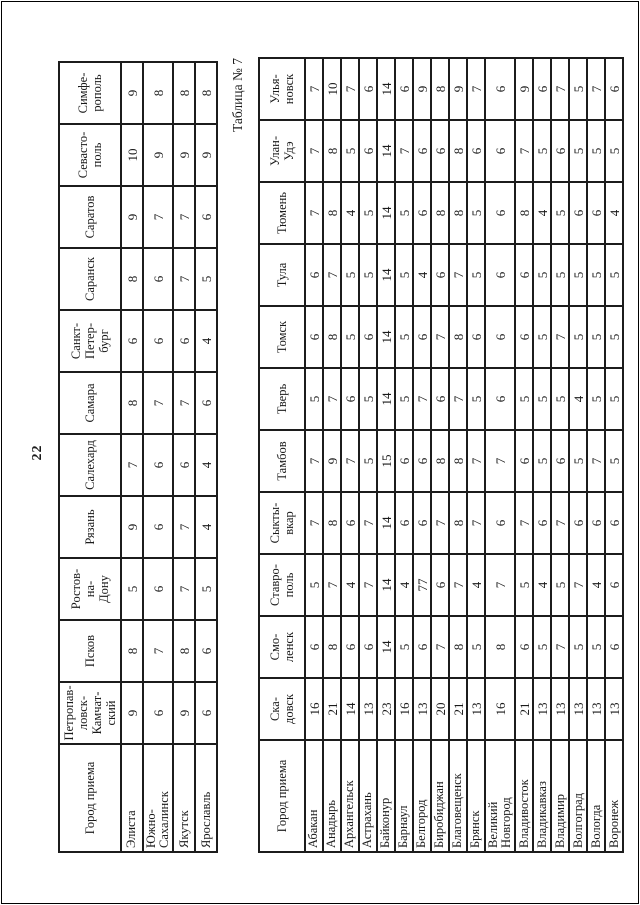 Image resolution: width=640 pixels, height=905 pixels. What do you see at coordinates (90, 651) in the screenshot?
I see `column-header-cell: Псков` at bounding box center [90, 651].